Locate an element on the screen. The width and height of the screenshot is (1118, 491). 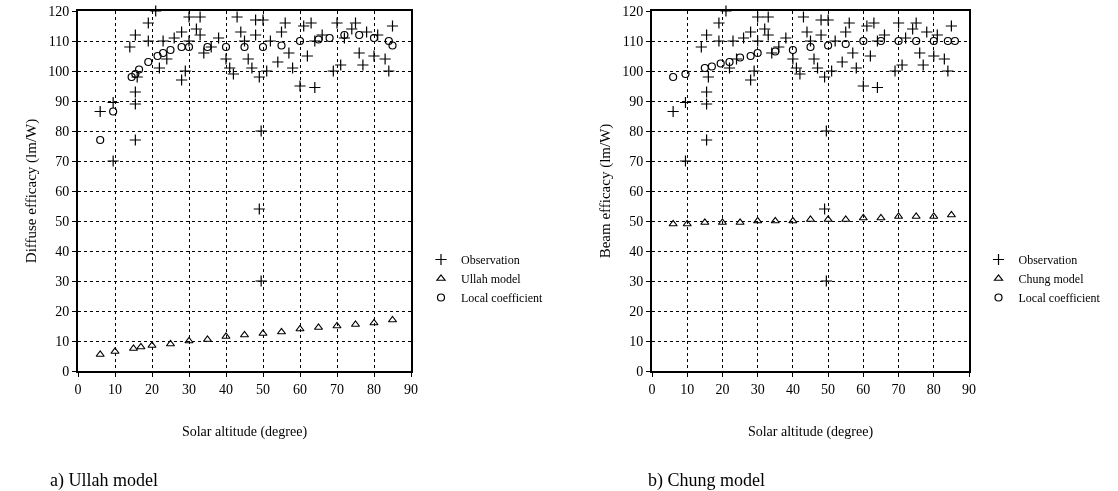
x-tick-label: 60 is located at coordinates (863, 389).